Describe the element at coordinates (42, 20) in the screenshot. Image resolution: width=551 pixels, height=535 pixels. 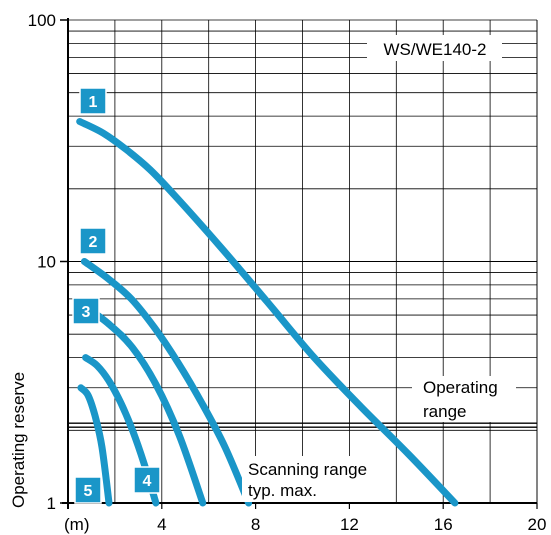
I see `y-tick-label: 100` at that location.